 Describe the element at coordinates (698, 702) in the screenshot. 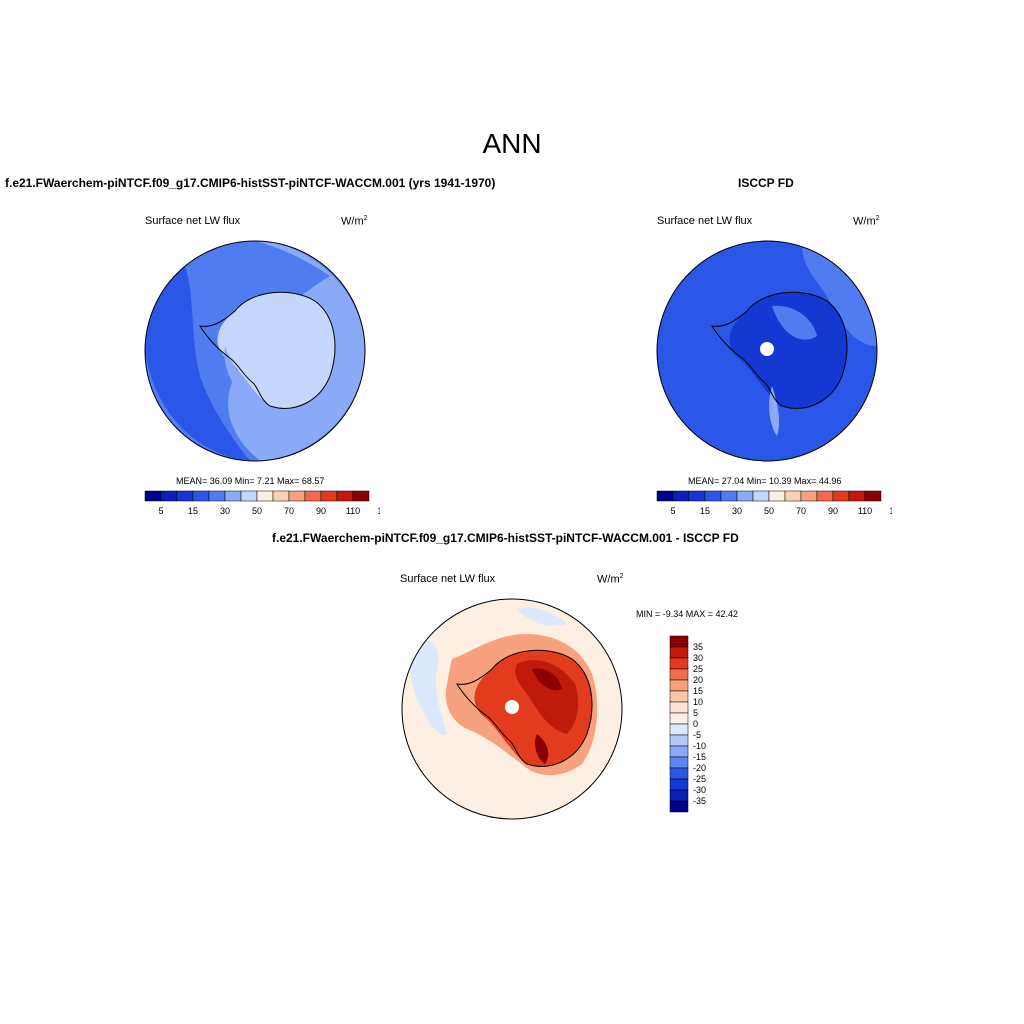

I see `panel3-colorbar-label: 10` at that location.